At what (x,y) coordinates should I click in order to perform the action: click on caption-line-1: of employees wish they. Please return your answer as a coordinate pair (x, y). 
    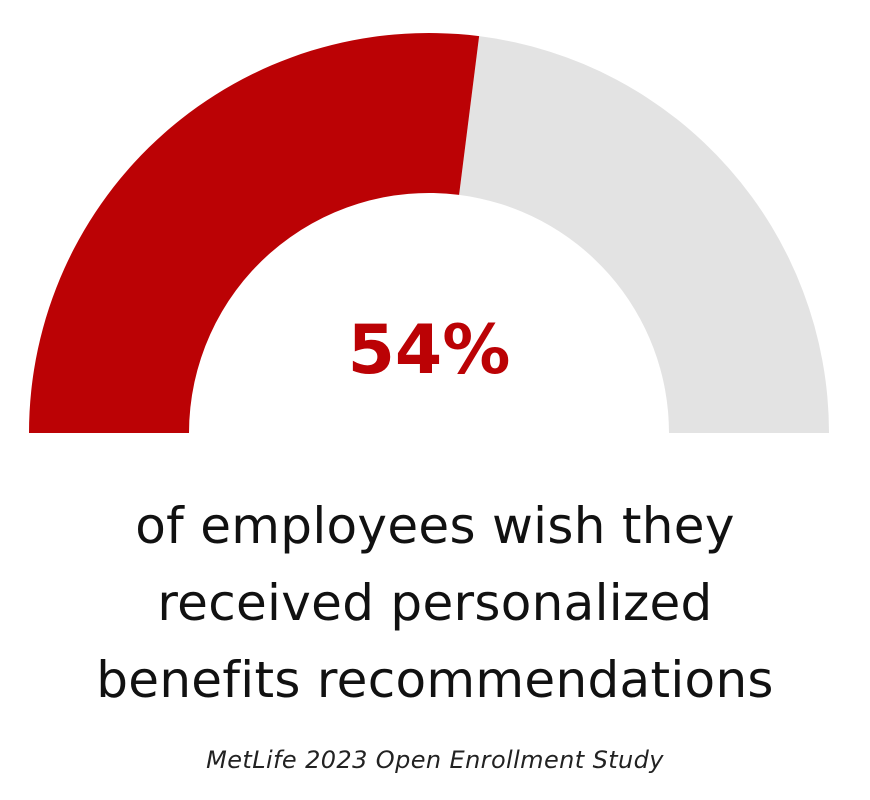
    Looking at the image, I should click on (435, 526).